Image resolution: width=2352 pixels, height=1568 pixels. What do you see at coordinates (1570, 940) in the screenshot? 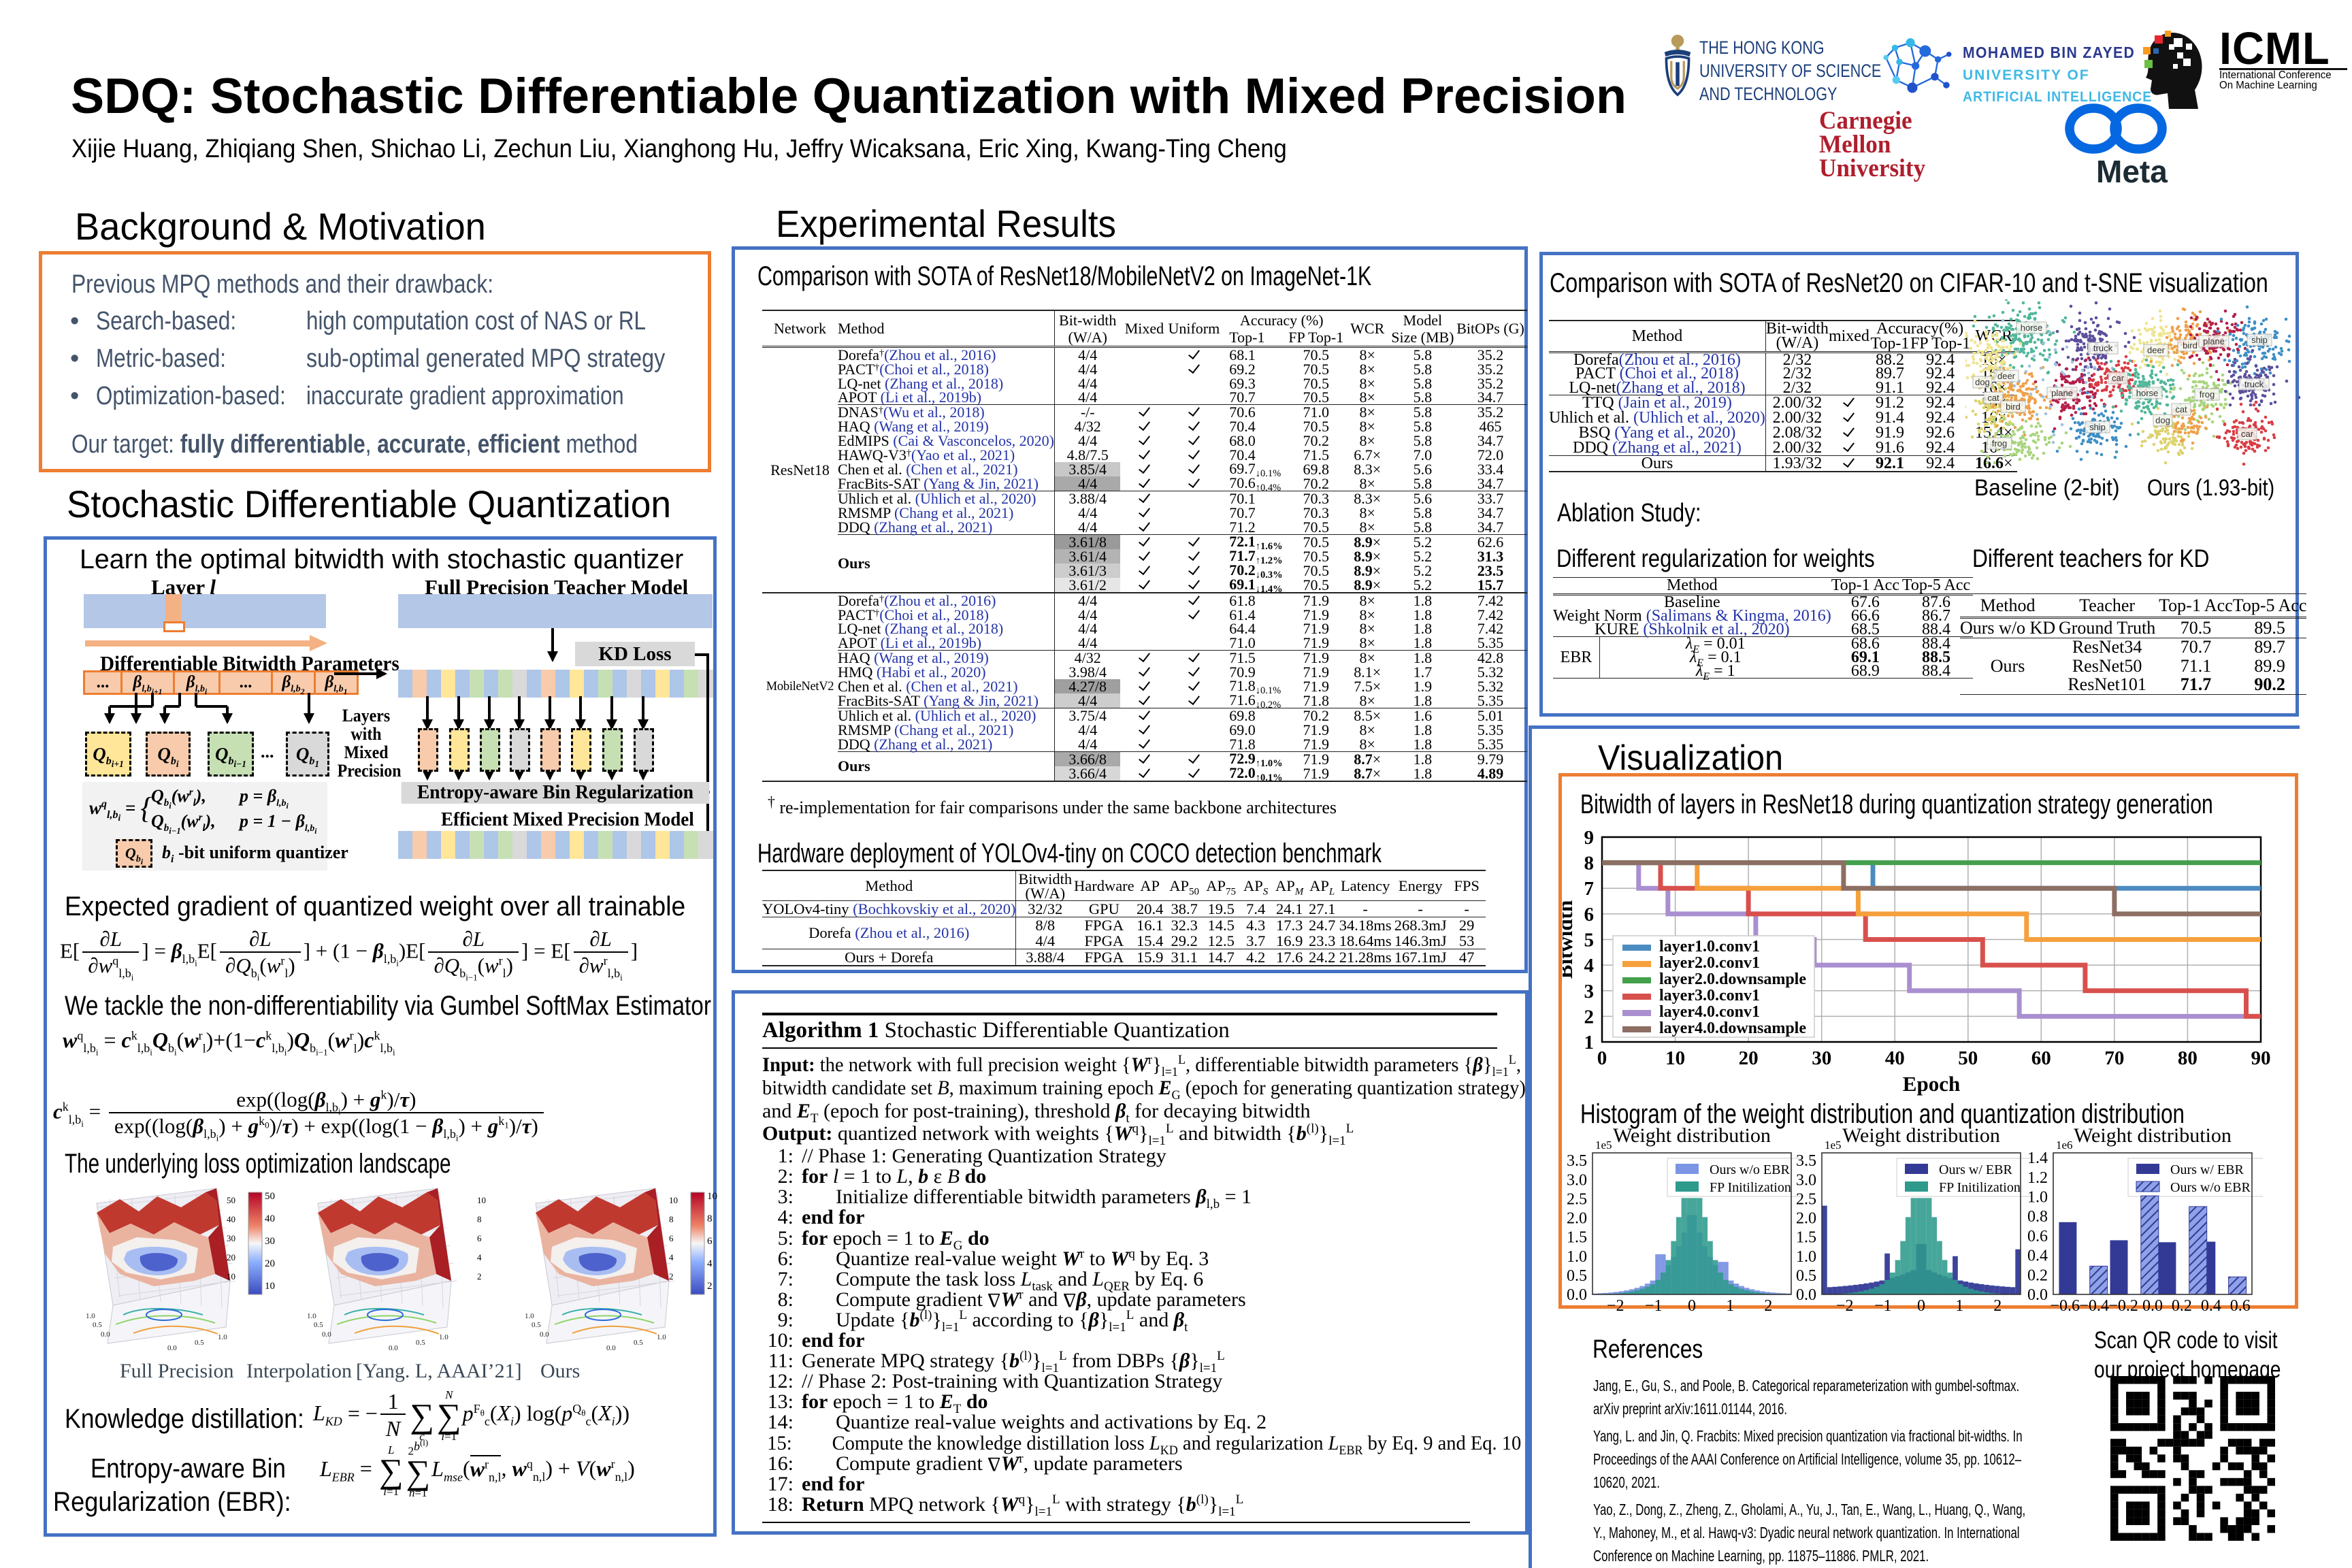
I see `svg-text: Bitwidth` at bounding box center [1570, 940].